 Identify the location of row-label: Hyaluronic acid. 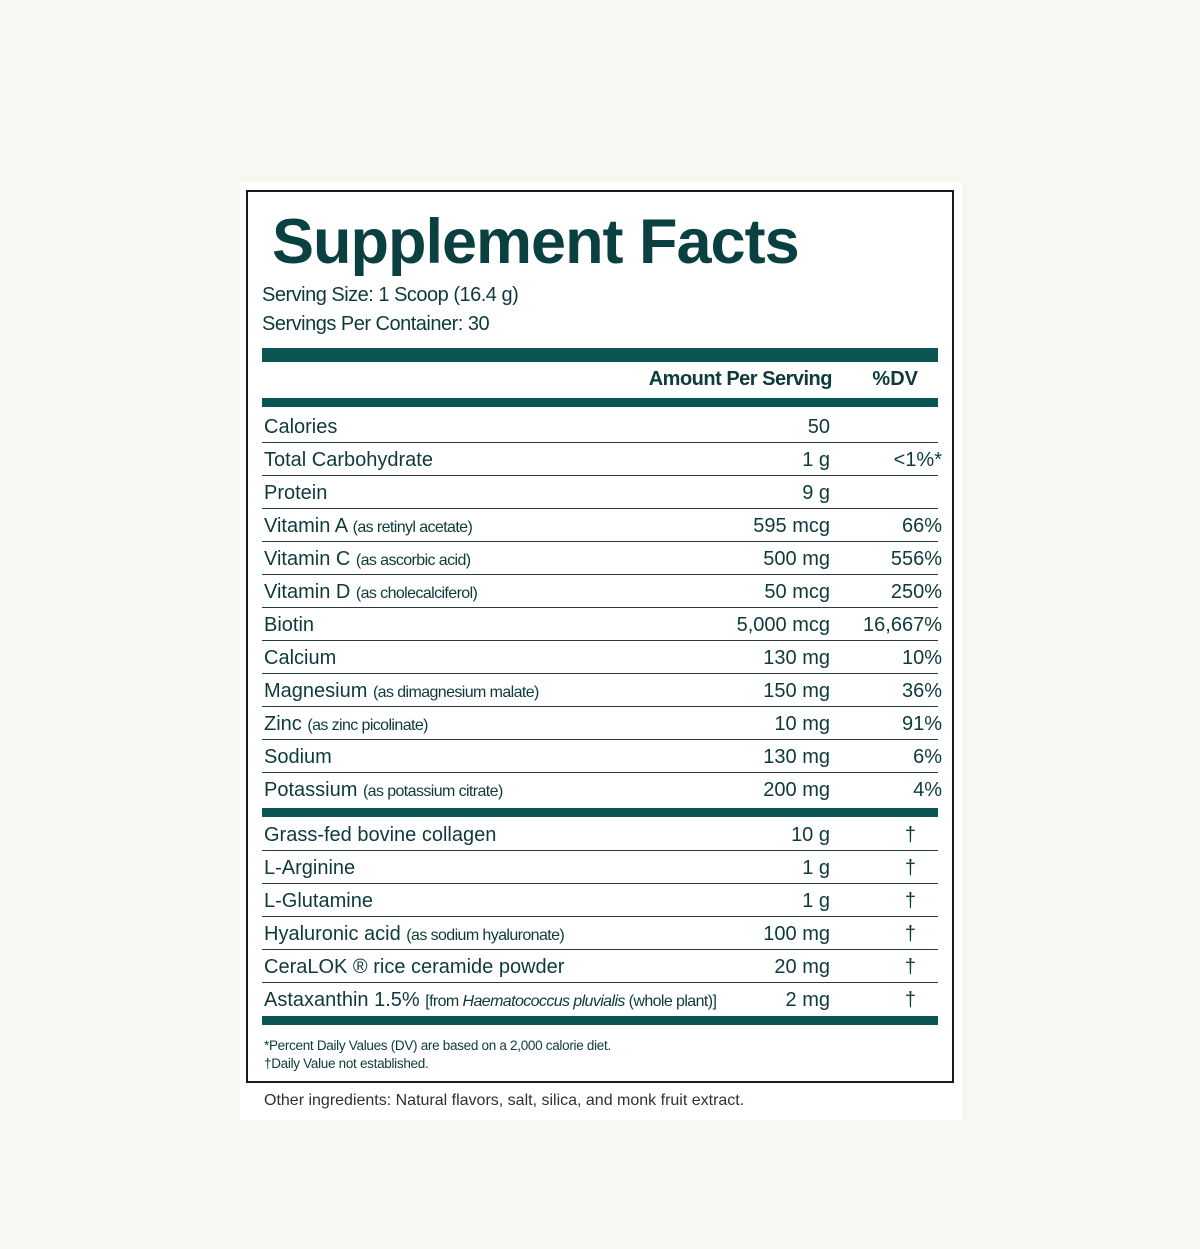
(332, 934).